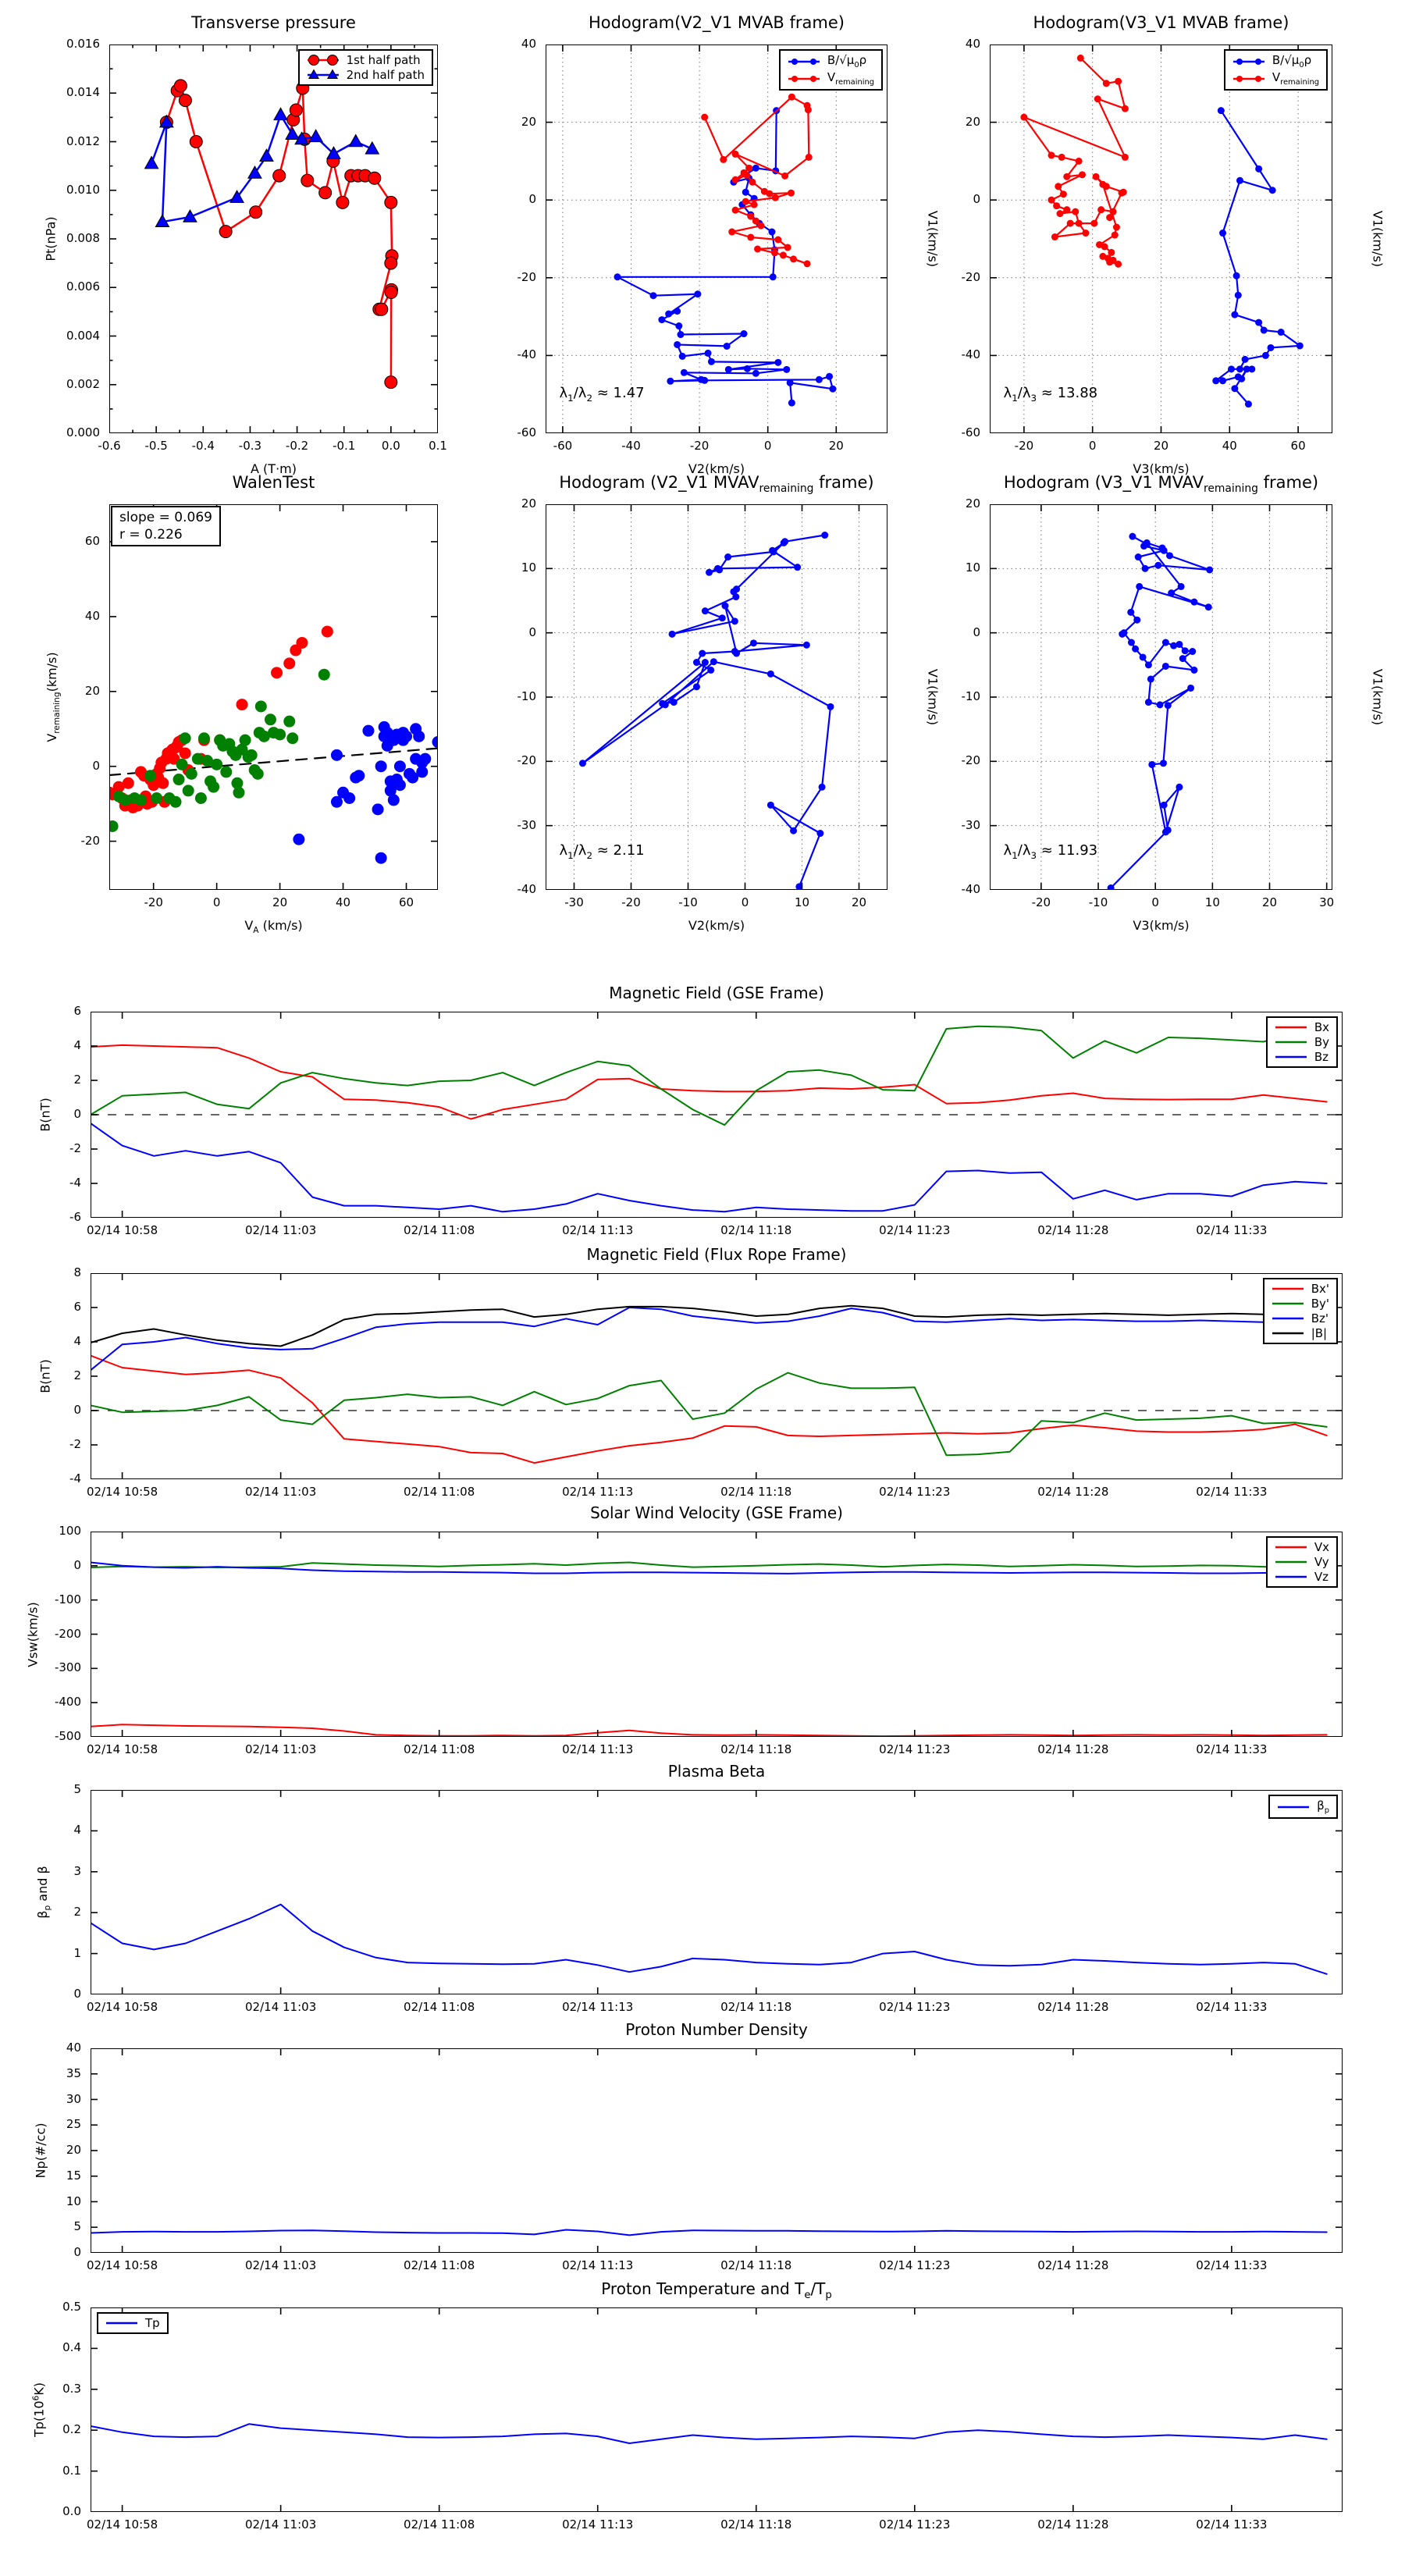 This screenshot has width=1405, height=2576. What do you see at coordinates (273, 238) in the screenshot?
I see `p1-canvas` at bounding box center [273, 238].